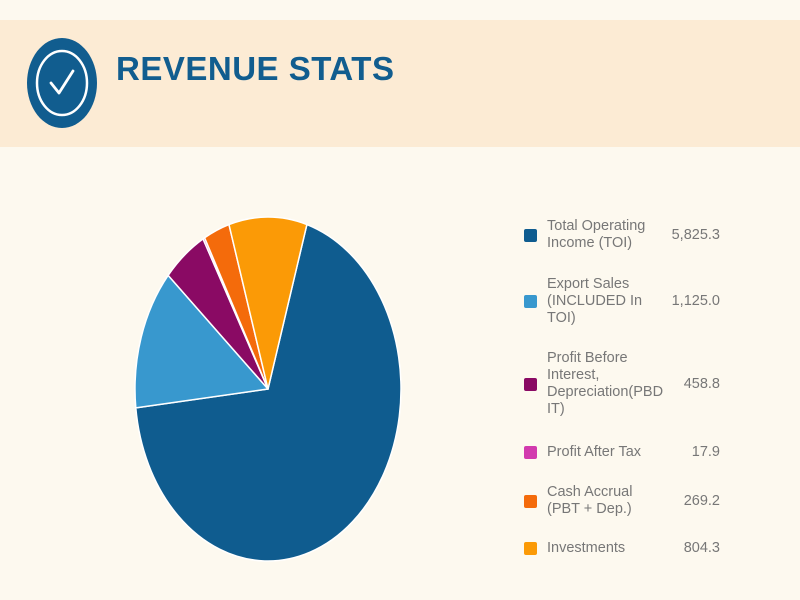  I want to click on pie-slice-investments, so click(268, 303).